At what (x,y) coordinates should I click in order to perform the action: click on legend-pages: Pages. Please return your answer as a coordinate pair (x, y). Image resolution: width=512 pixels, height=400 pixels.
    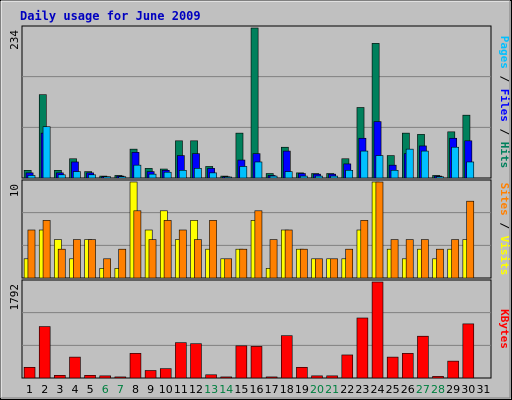
    Looking at the image, I should click on (504, 52).